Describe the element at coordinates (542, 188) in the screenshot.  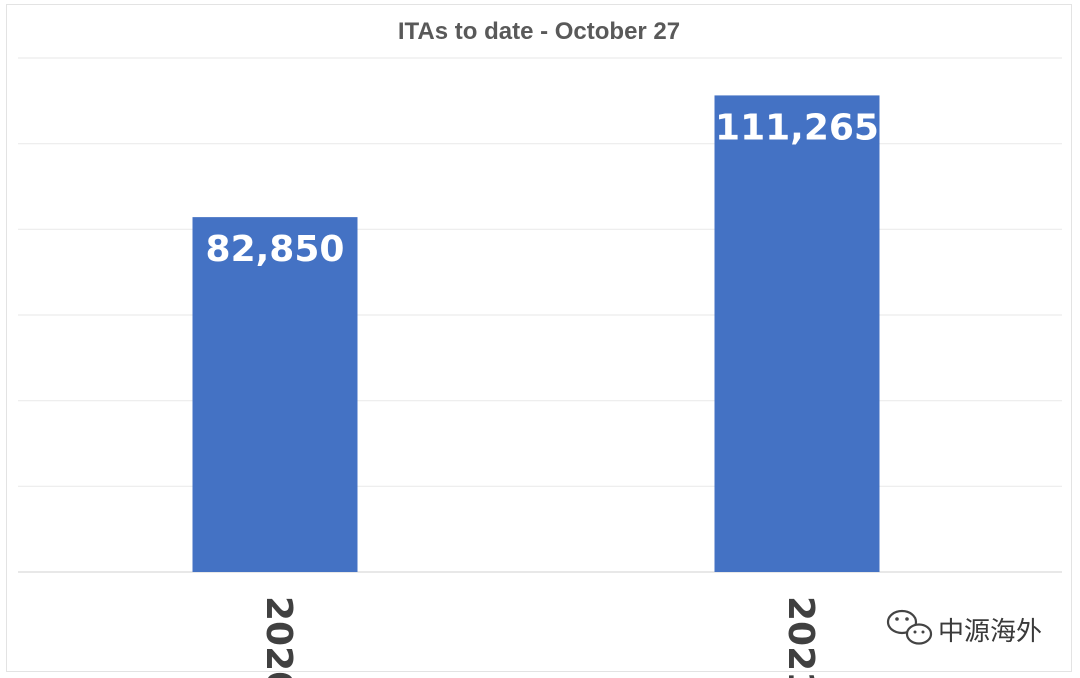
I see `data-labels: 82,850 111,265` at that location.